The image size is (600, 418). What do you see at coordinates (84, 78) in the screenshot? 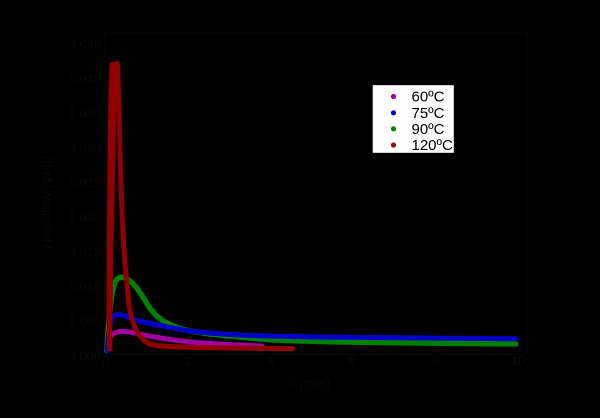
I see `svg-text: 0.040` at bounding box center [84, 78].